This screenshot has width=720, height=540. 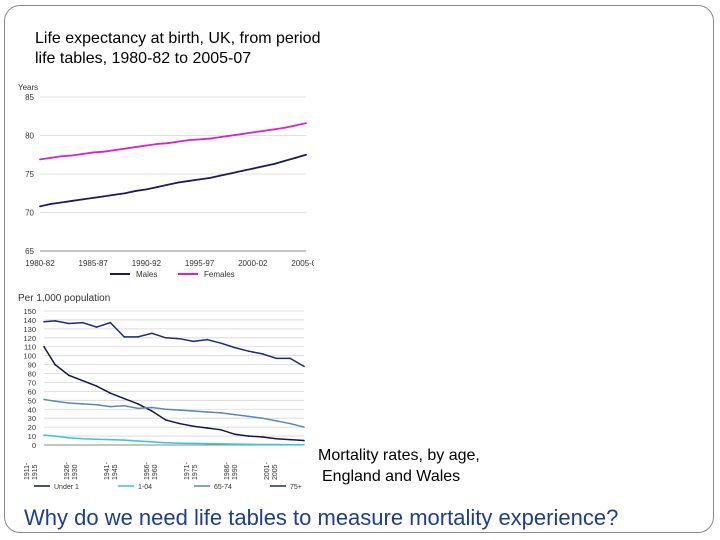 What do you see at coordinates (29, 97) in the screenshot?
I see `y-tick-label: 85` at bounding box center [29, 97].